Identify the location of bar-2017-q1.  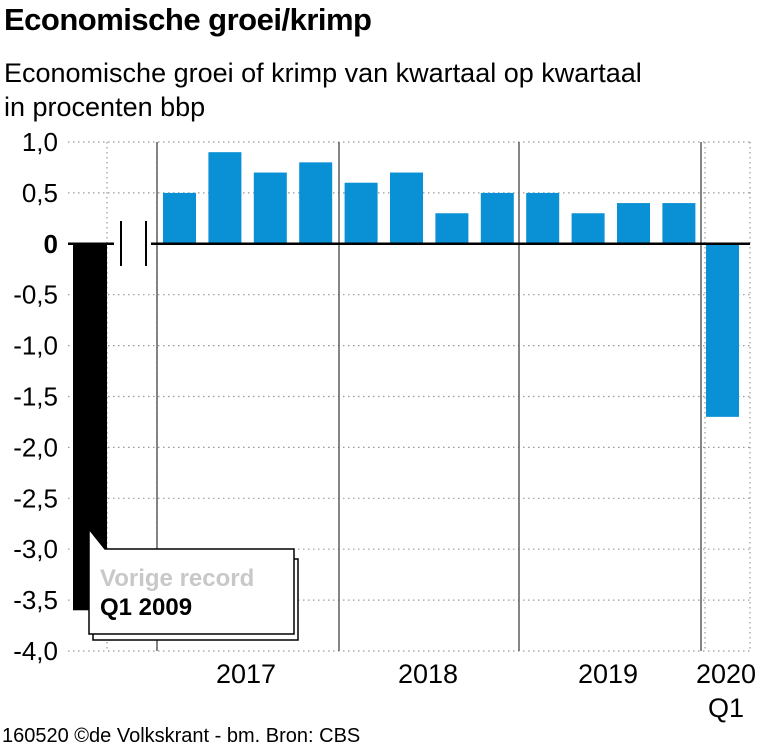
(225, 198).